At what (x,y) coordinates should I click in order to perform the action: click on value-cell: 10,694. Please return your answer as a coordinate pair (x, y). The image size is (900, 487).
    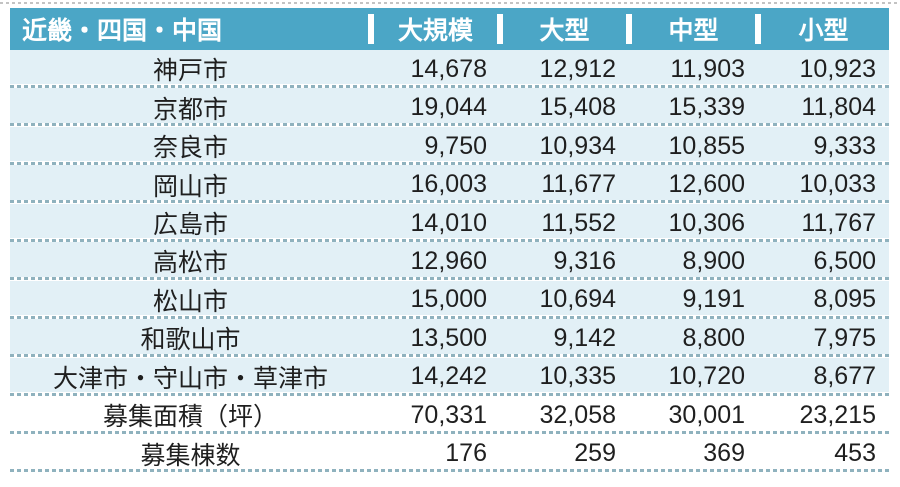
    Looking at the image, I should click on (577, 299).